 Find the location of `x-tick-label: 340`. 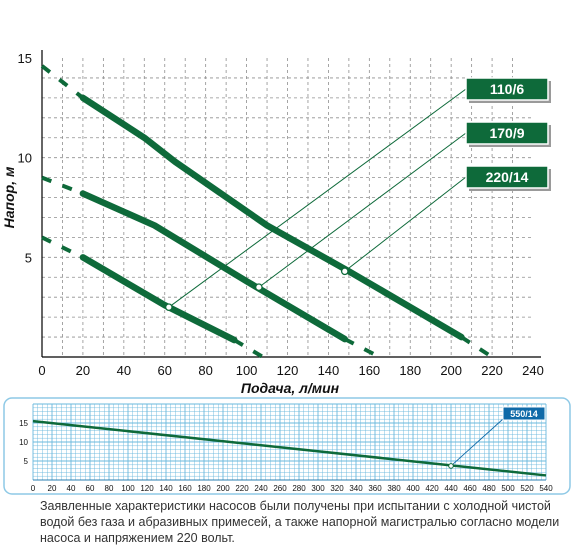

x-tick-label: 340 is located at coordinates (356, 488).